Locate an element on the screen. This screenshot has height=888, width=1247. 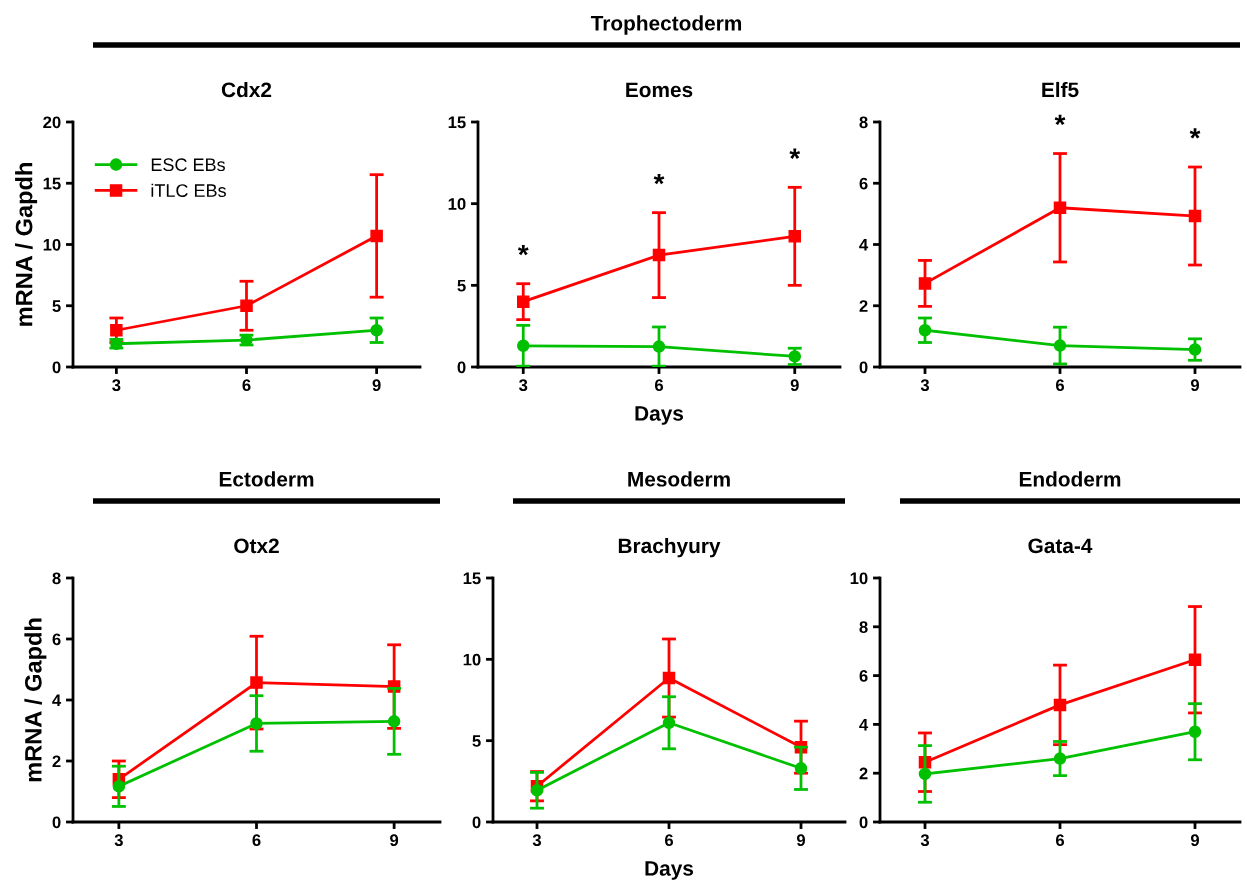
chart-title: Cdx2 is located at coordinates (246, 89).